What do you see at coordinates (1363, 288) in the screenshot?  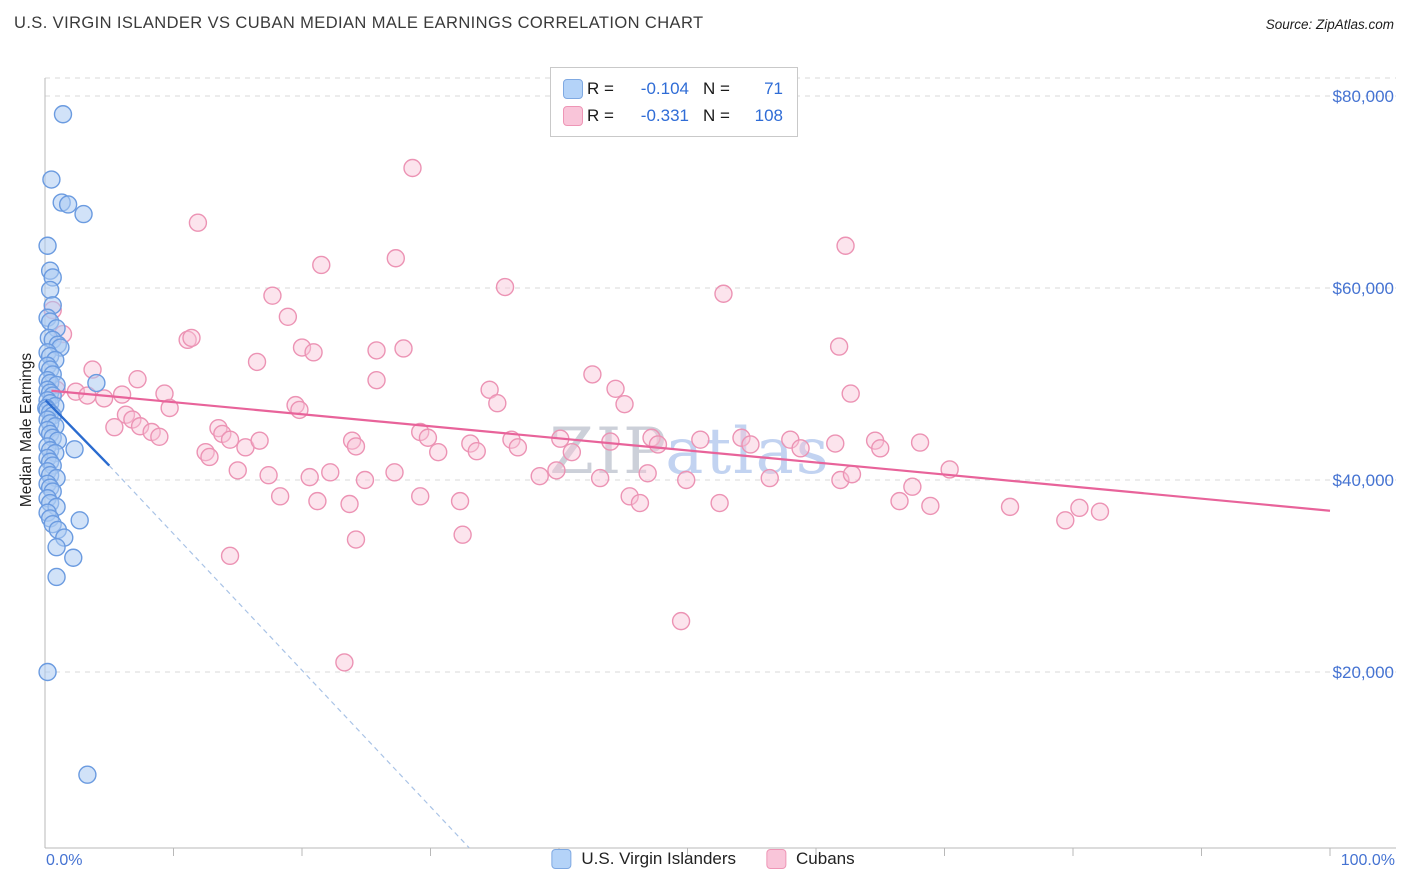 I see `y-tick-label: $60,000` at bounding box center [1363, 288].